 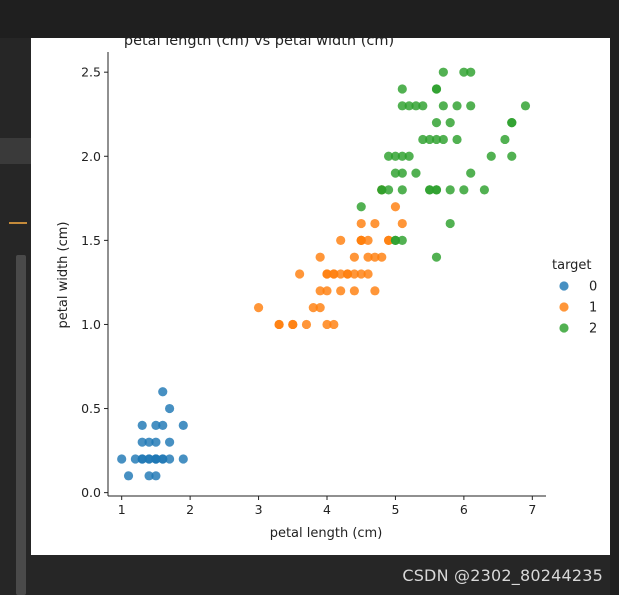 I want to click on editor-gutter-tab, so click(x=15, y=151).